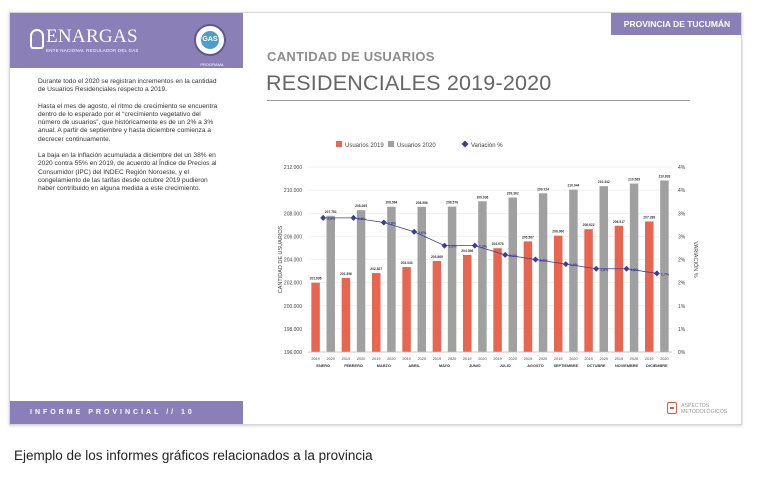  What do you see at coordinates (665, 274) in the screenshot?
I see `variation-label: 1,7%` at bounding box center [665, 274].